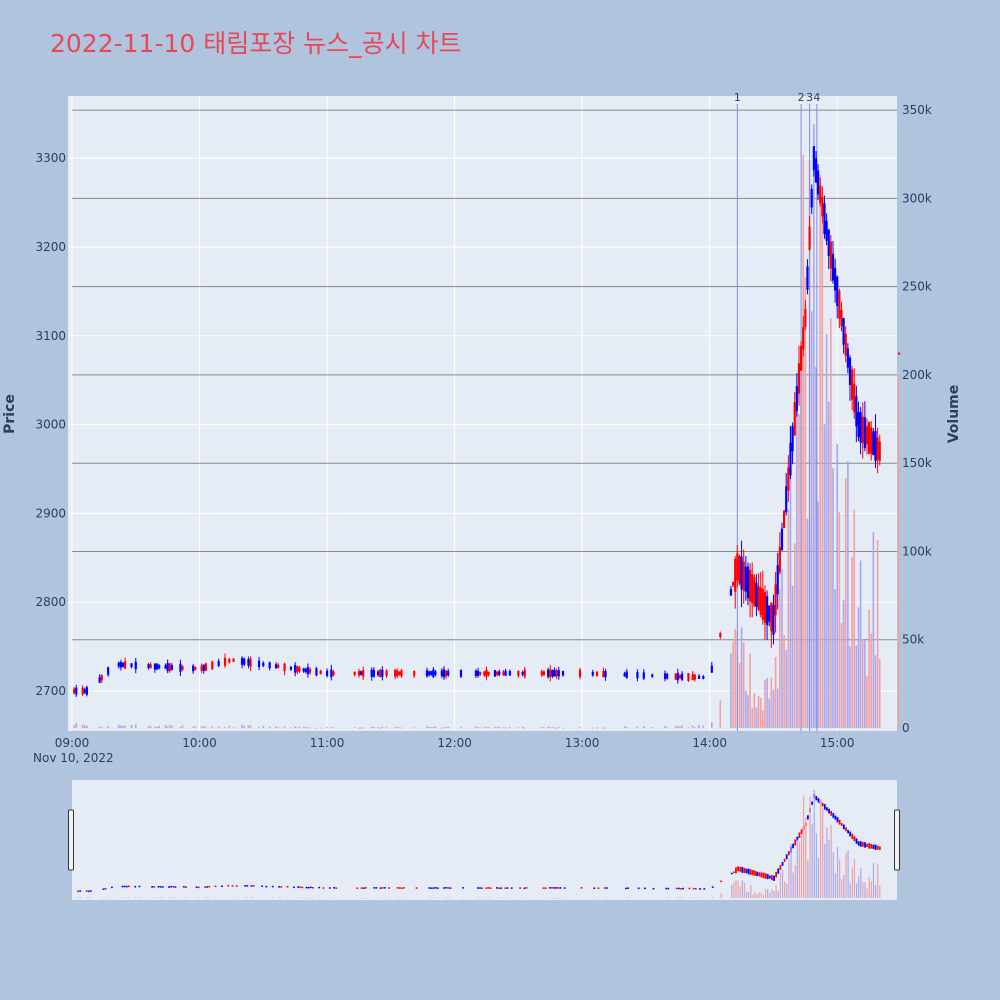 The height and width of the screenshot is (1000, 1000). What do you see at coordinates (256, 43) in the screenshot?
I see `chart-title: 2022-11-10 태림포장 뉴스_공시 차트` at bounding box center [256, 43].